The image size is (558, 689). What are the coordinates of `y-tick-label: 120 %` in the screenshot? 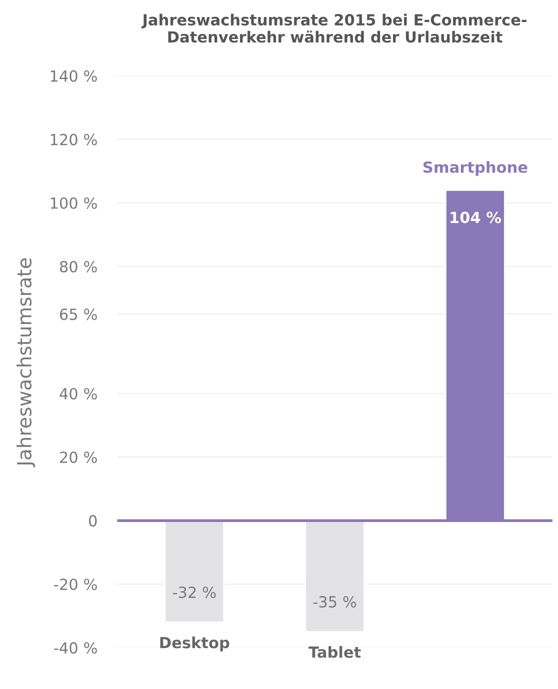 It's located at (73, 140).